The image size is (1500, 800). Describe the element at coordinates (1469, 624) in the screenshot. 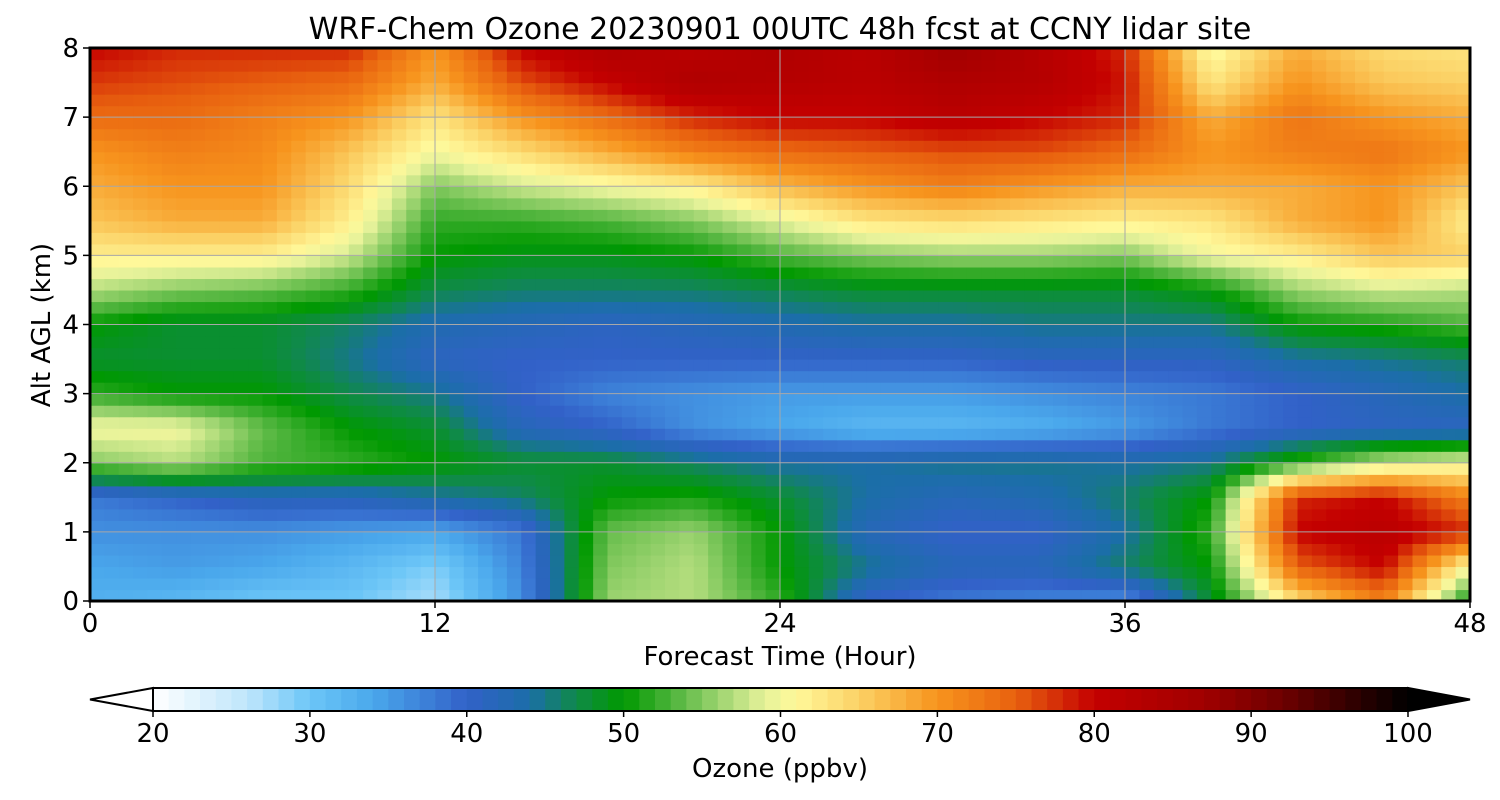

I see `x-tick-label: 48` at that location.